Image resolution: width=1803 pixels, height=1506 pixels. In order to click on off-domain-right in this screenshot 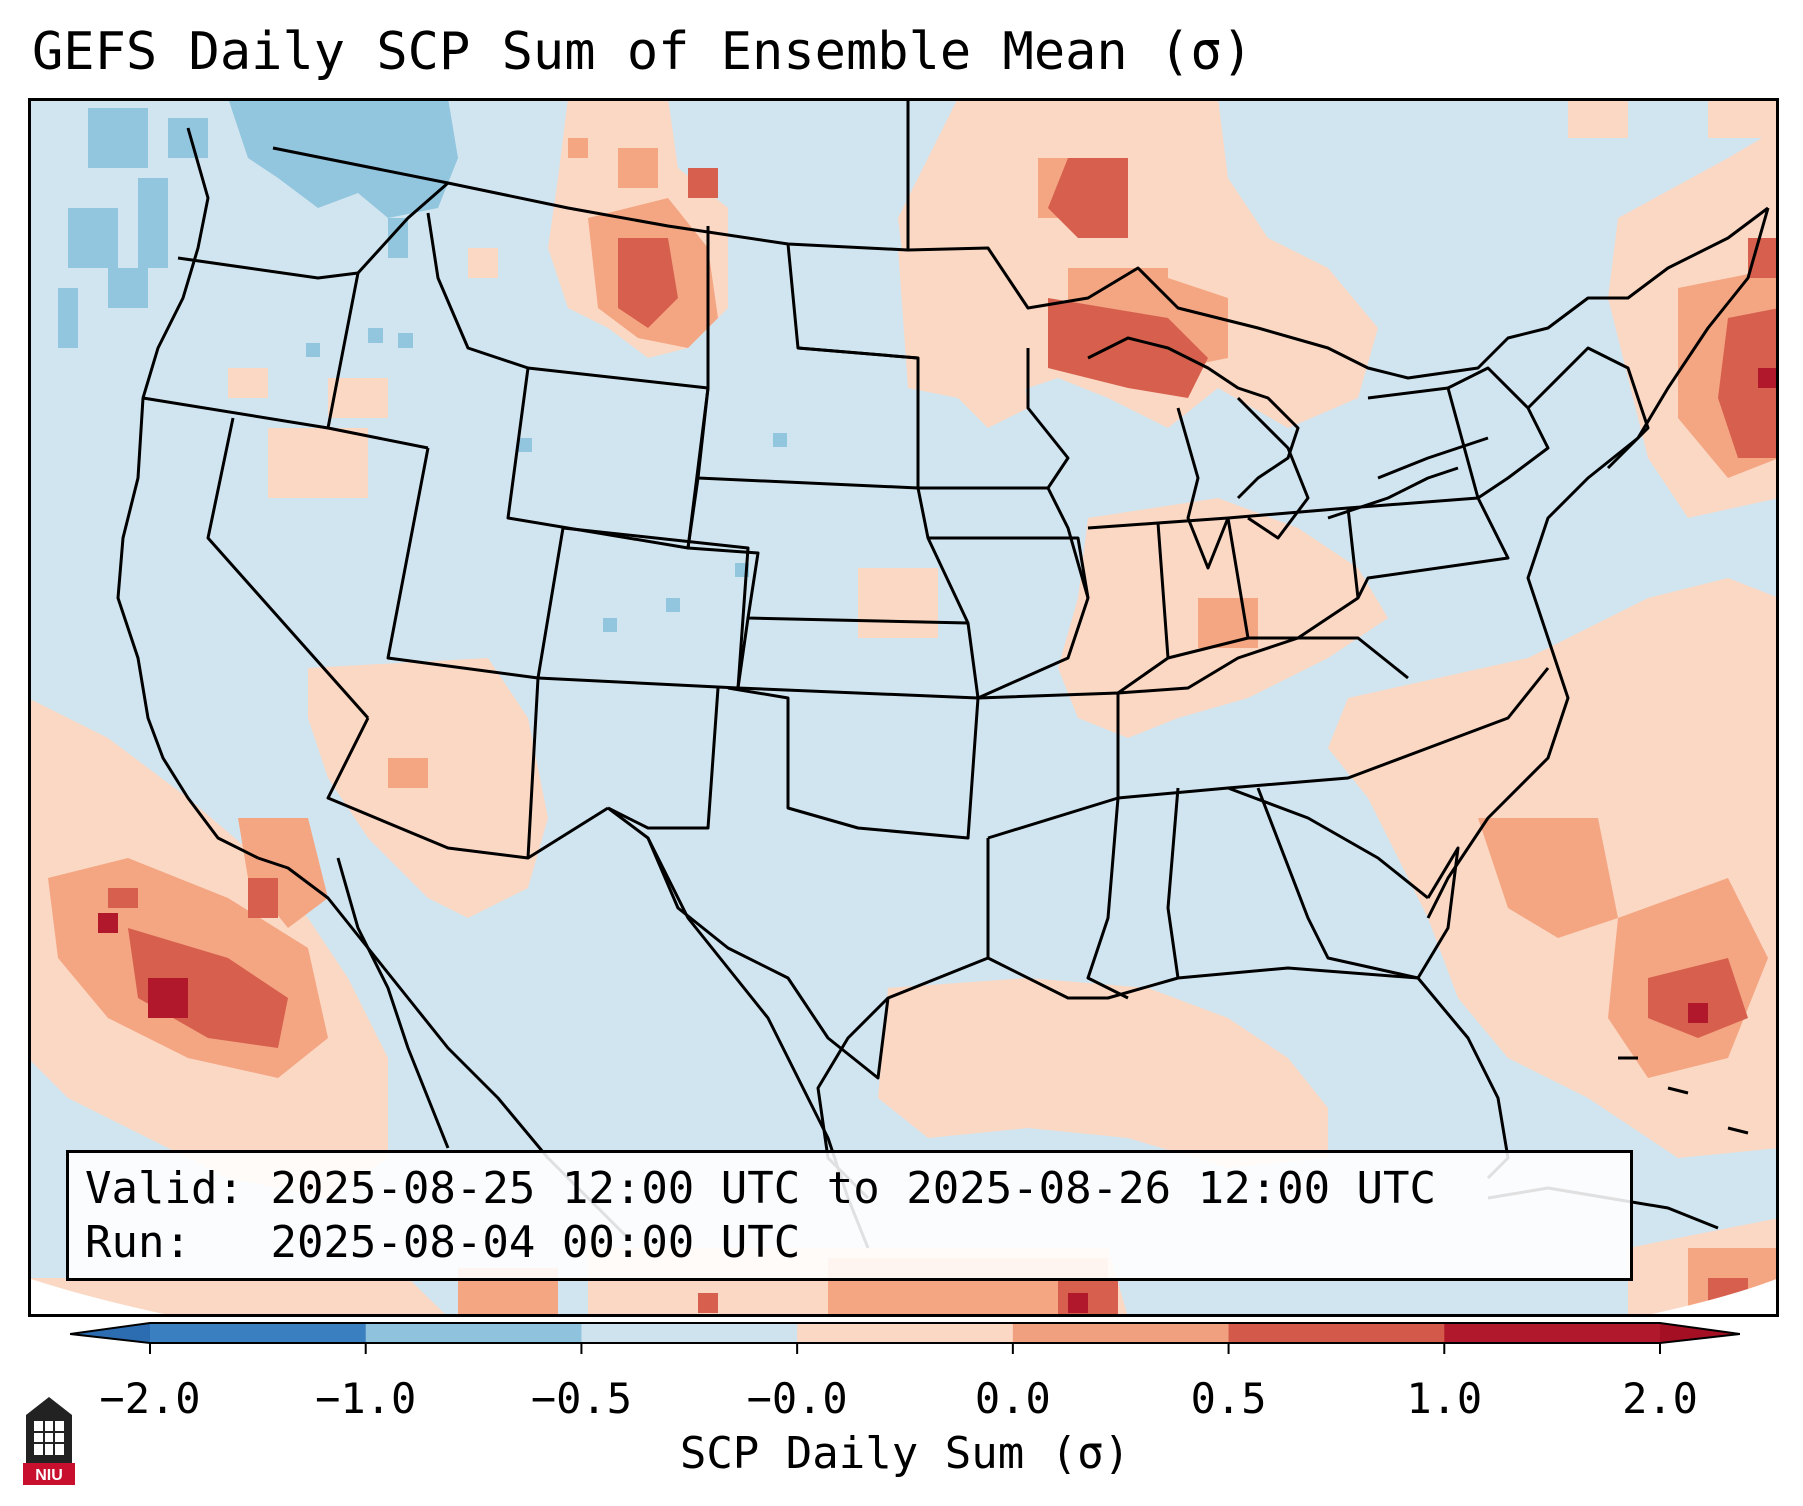, I will do `click(1708, 1297)`.